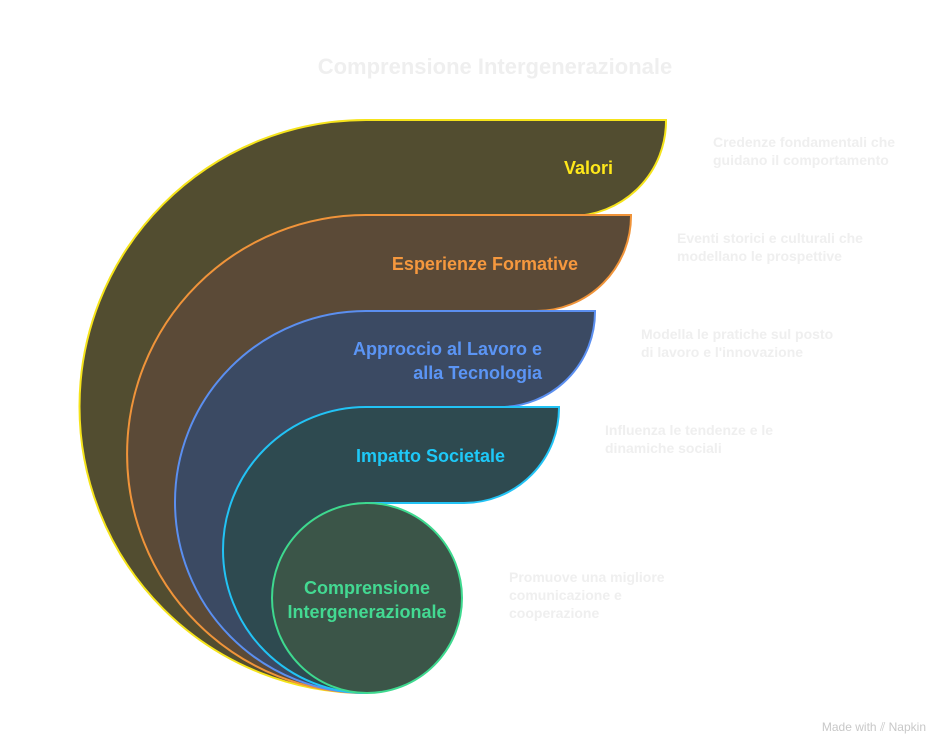 Image resolution: width=950 pixels, height=756 pixels. I want to click on footer-brand: Napkin, so click(907, 727).